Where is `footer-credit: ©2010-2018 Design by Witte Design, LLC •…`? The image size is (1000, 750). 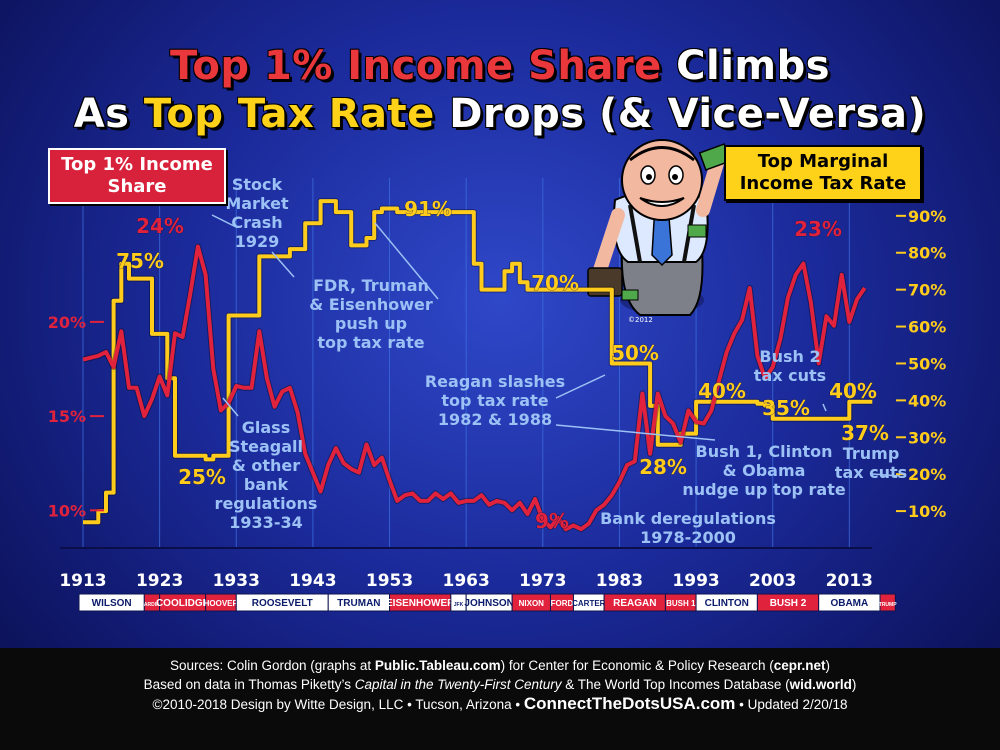 footer-credit: ©2010-2018 Design by Witte Design, LLC •… is located at coordinates (500, 703).